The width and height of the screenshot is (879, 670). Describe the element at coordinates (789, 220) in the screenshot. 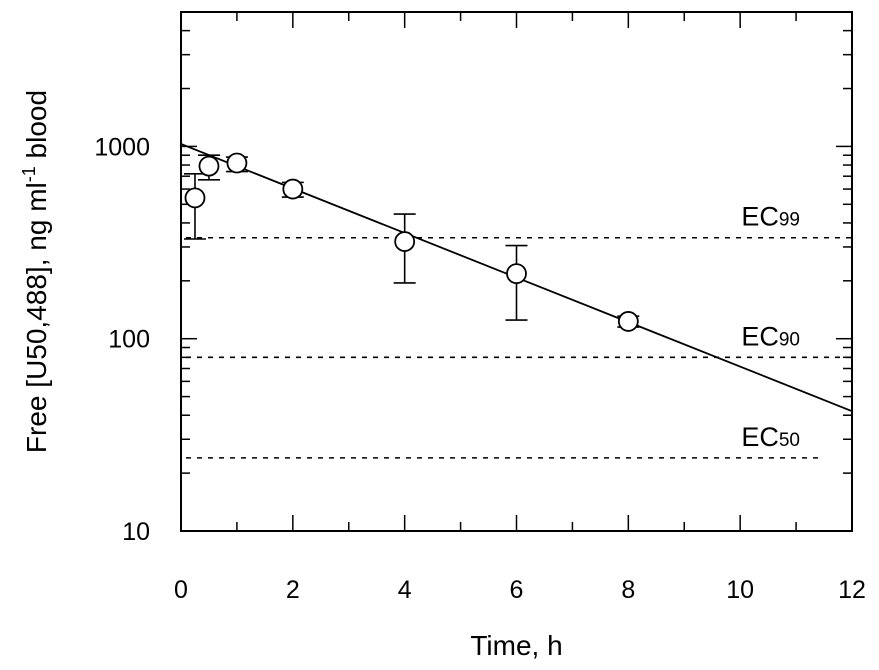

I see `reference-label-subscript: 99` at that location.